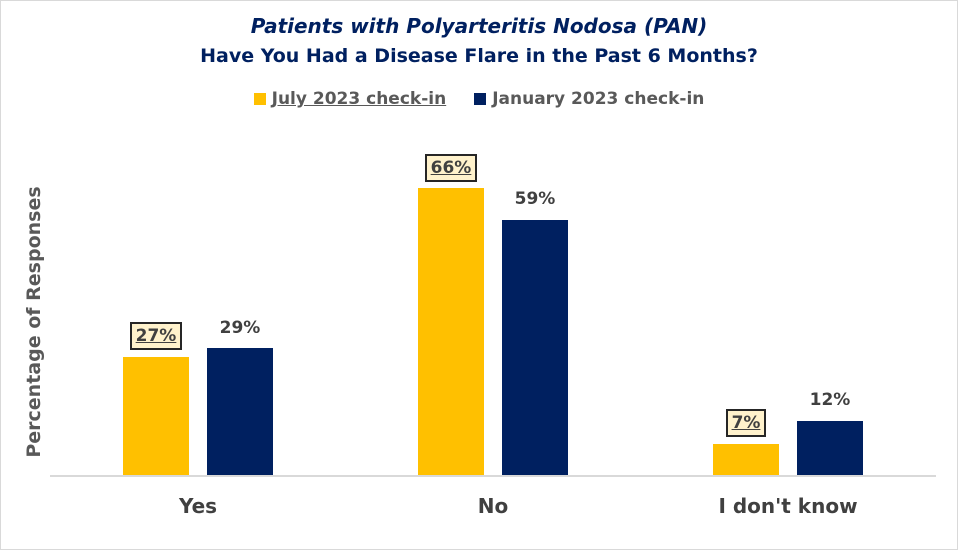  Describe the element at coordinates (240, 328) in the screenshot. I see `data-label-yes-january-2023: 29%` at that location.